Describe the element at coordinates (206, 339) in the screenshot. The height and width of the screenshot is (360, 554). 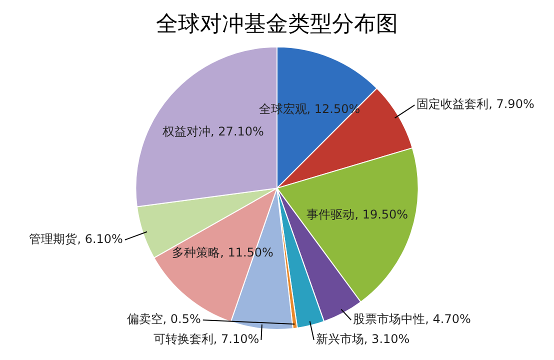
I see `slice-label: 可转换套利, 7.10%` at that location.